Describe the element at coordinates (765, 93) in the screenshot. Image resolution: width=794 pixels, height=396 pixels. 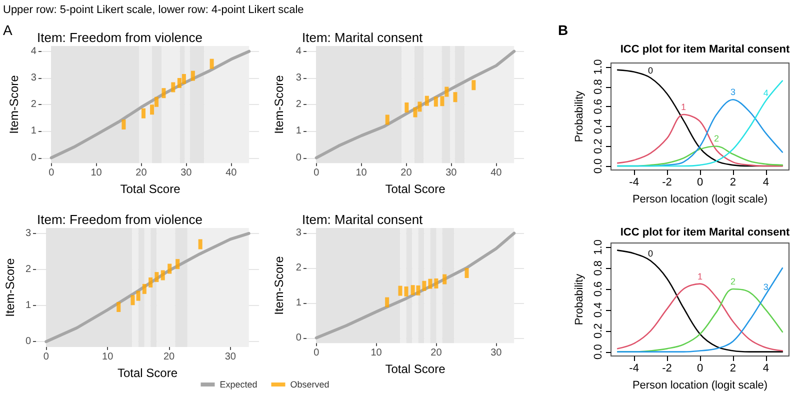
I see `series-label: 4` at that location.